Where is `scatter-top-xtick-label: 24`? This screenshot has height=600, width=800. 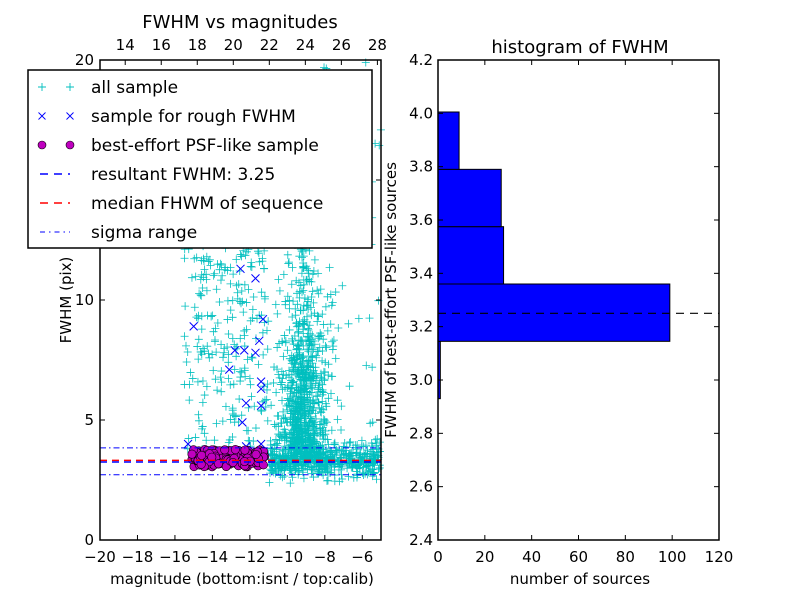 scatter-top-xtick-label: 24 is located at coordinates (305, 45).